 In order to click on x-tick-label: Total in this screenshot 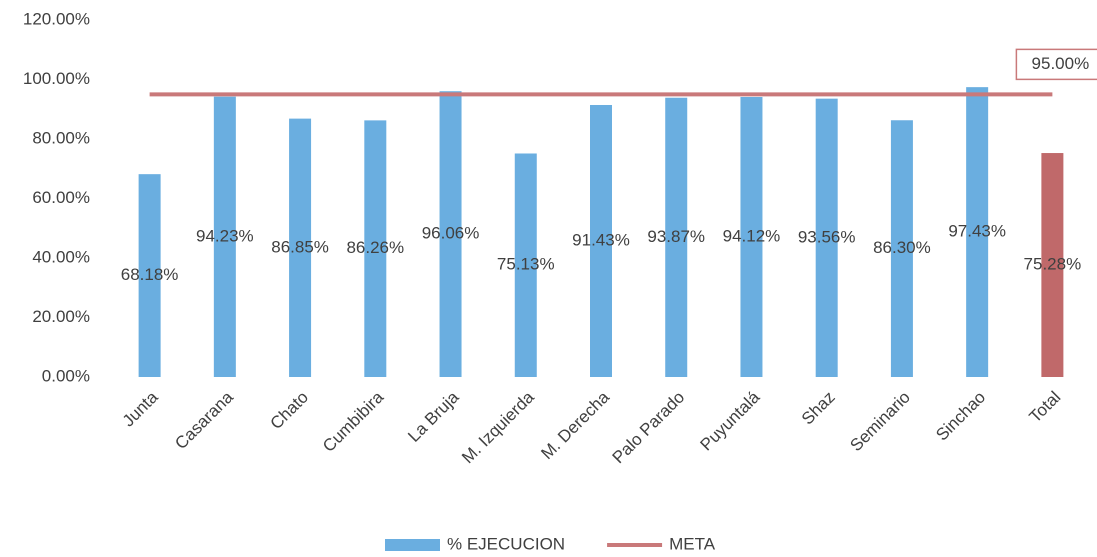, I will do `click(1045, 407)`.